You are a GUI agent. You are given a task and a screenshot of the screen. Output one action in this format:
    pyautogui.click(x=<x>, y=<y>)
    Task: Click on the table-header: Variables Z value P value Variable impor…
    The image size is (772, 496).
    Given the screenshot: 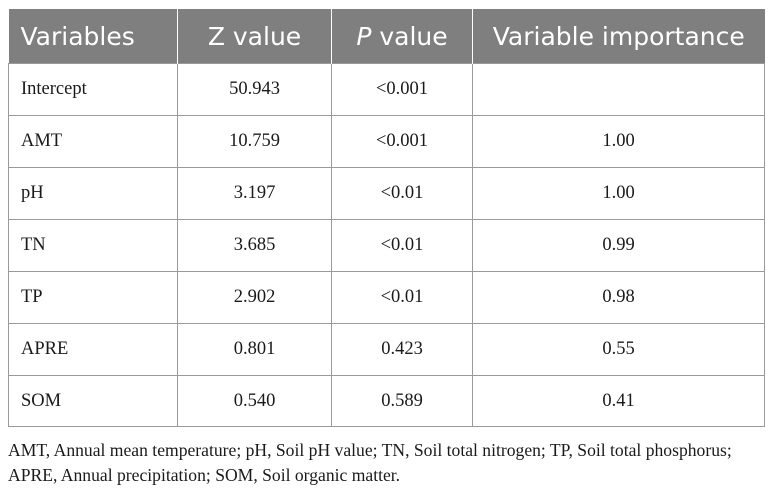 What is the action you would take?
    pyautogui.click(x=386, y=36)
    